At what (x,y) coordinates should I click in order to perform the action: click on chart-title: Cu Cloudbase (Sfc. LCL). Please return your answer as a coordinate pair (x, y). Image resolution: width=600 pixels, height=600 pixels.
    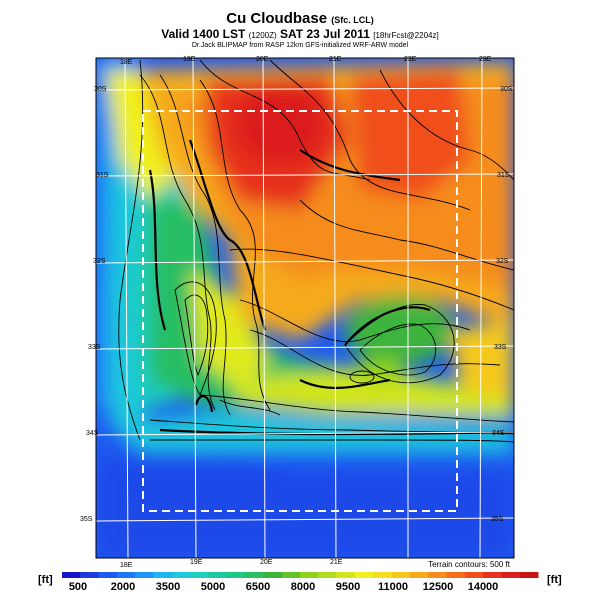
    Looking at the image, I should click on (300, 18).